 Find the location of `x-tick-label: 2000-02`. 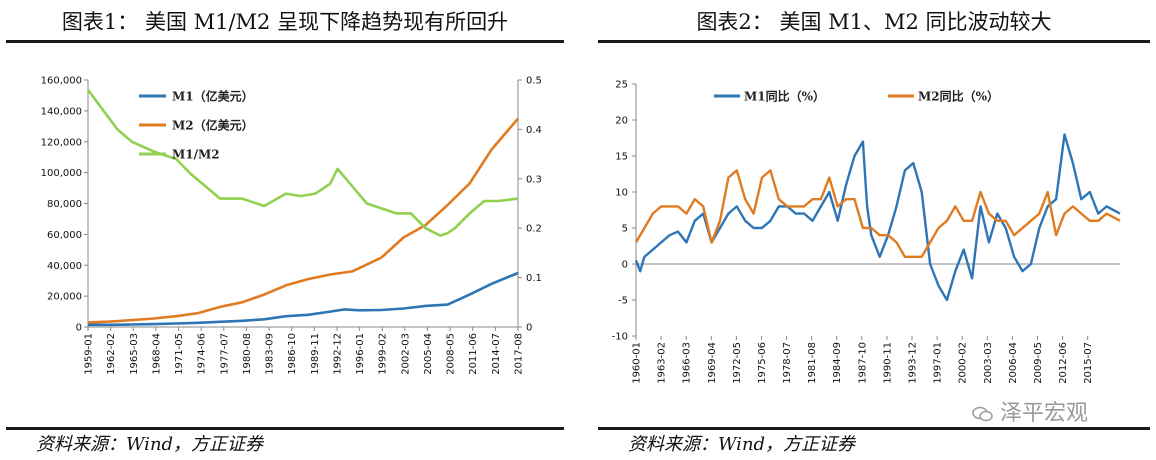

x-tick-label: 2000-02 is located at coordinates (963, 363).